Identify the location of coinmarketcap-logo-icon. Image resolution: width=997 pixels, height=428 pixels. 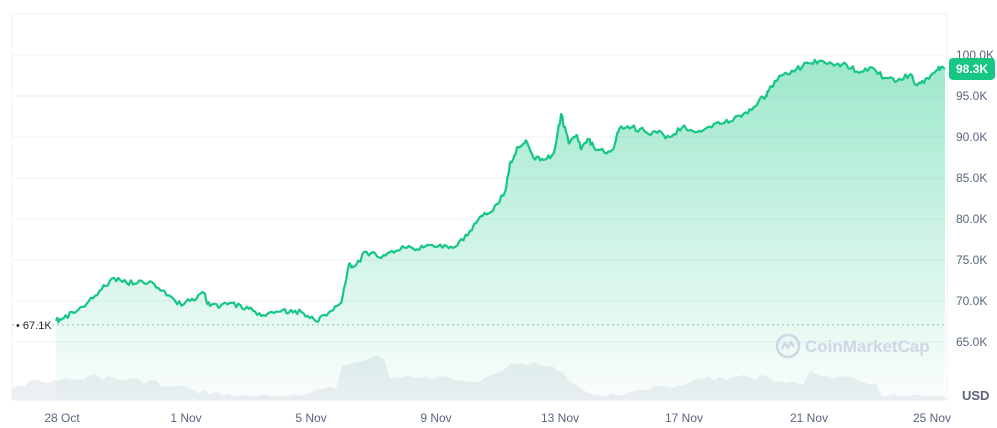
(788, 346).